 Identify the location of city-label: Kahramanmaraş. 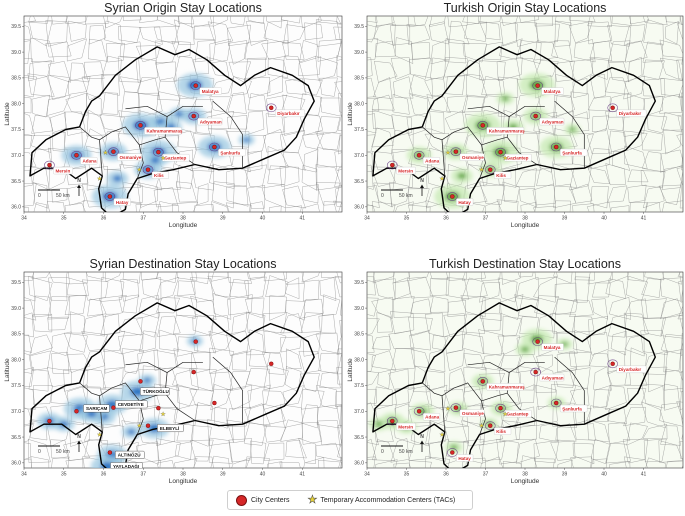
(164, 131).